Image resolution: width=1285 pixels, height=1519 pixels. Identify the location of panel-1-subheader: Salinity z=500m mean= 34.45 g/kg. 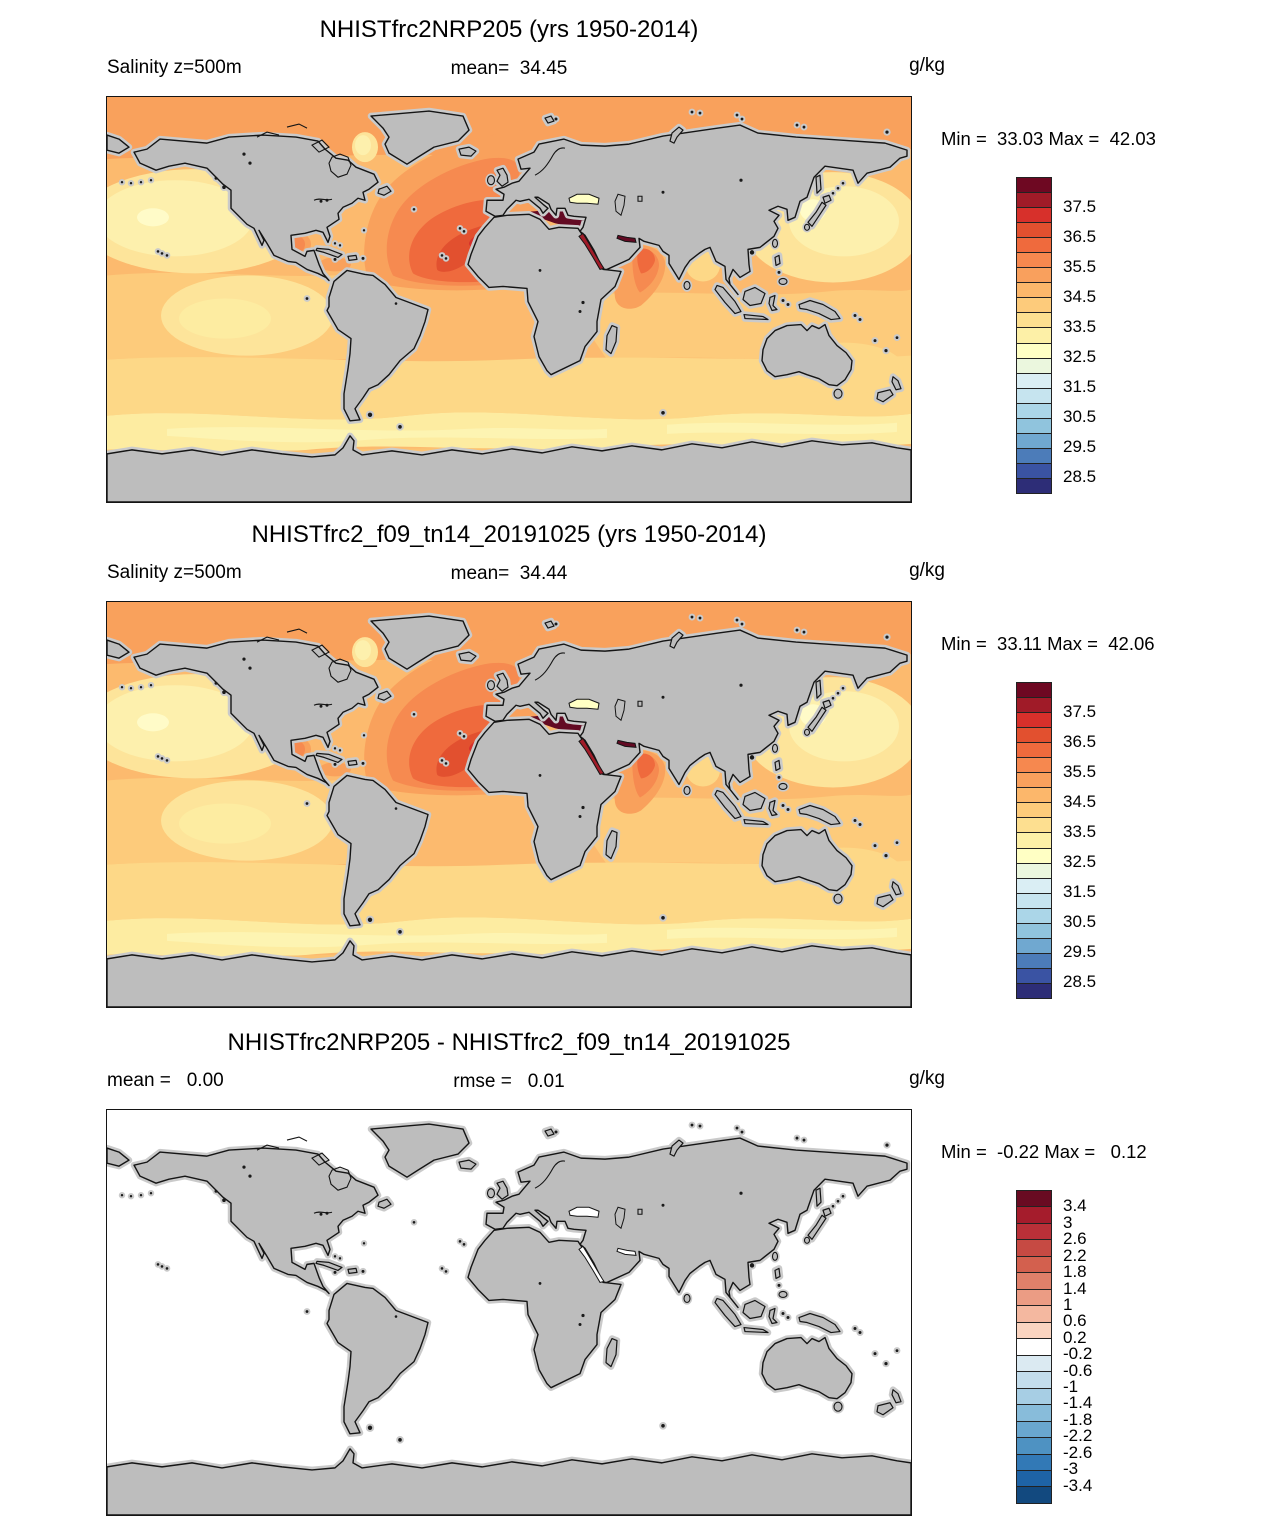
(526, 69).